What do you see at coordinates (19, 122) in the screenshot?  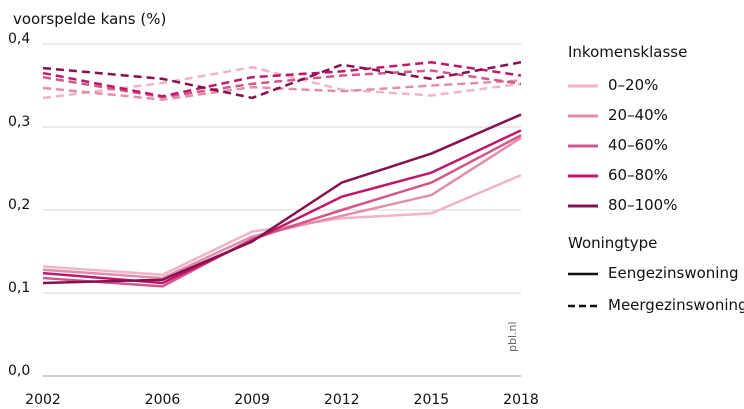 I see `y-tick-label: 0,3` at bounding box center [19, 122].